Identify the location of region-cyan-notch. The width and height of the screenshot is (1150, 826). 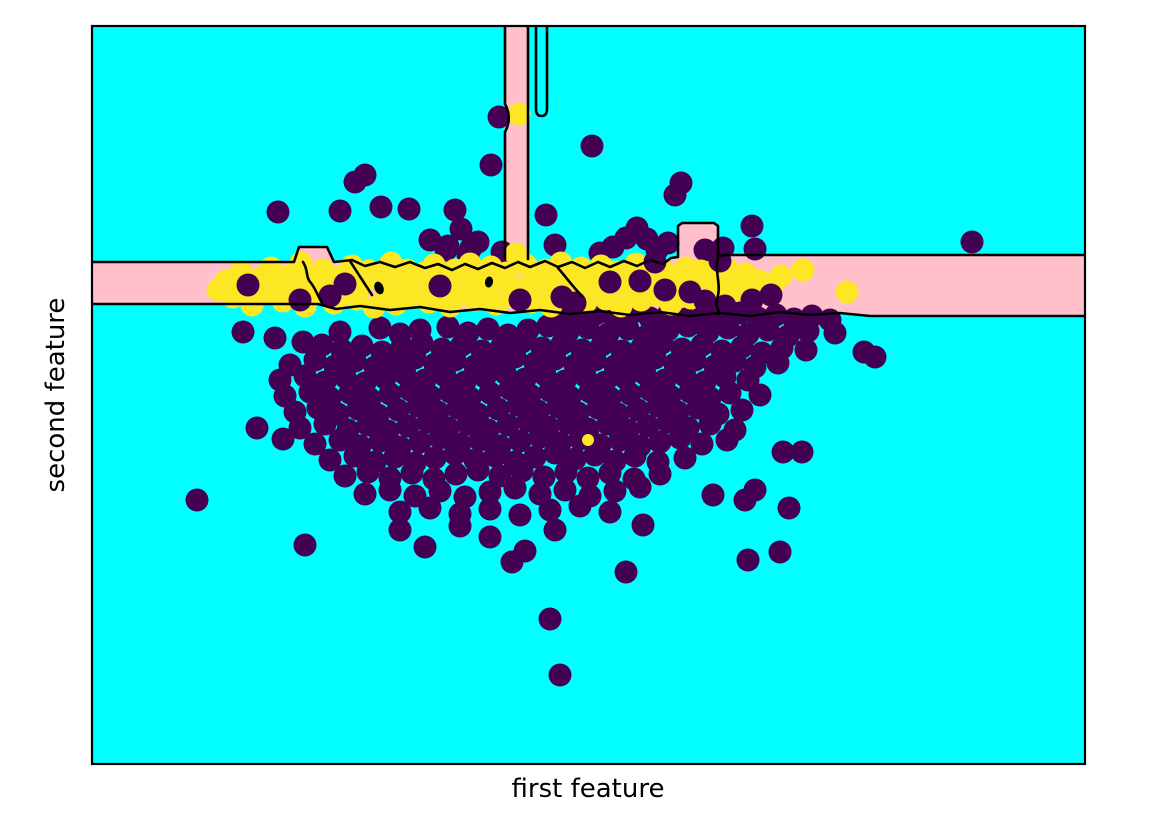
(541, 71).